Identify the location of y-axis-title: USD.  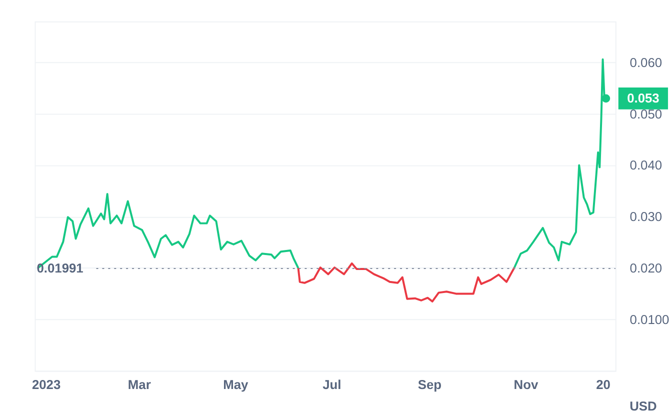
(643, 406).